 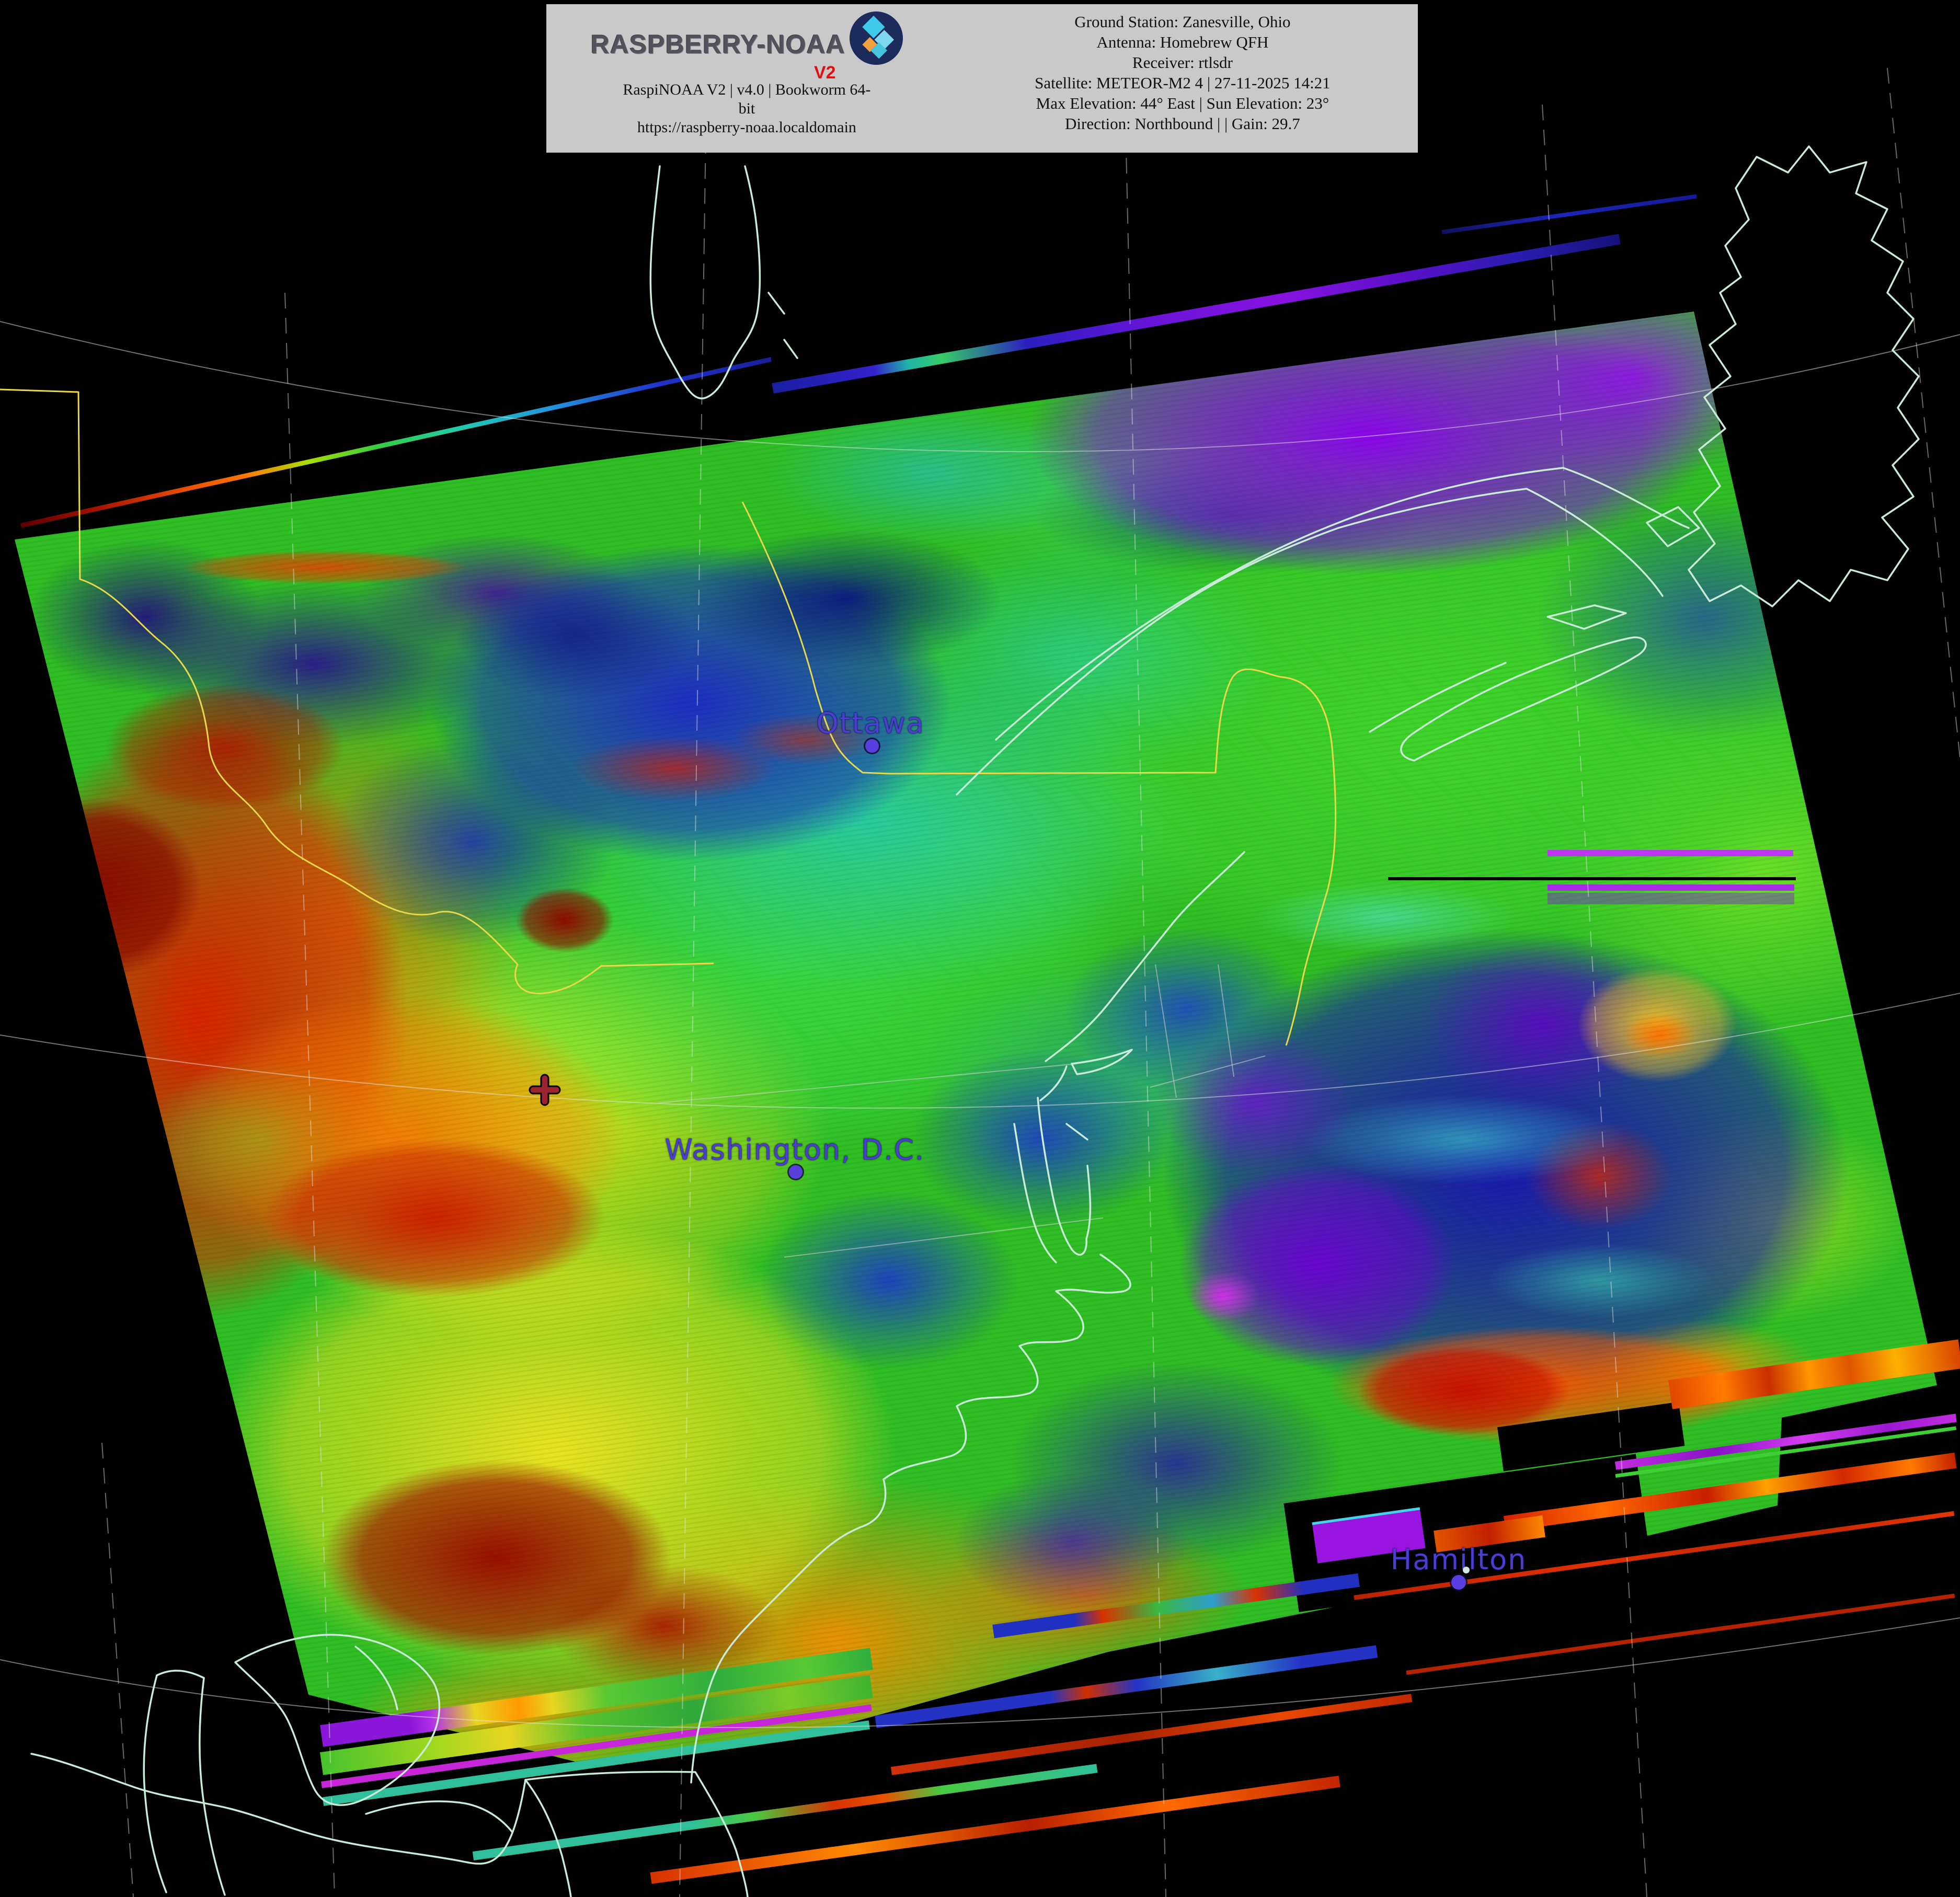 What do you see at coordinates (1569, 214) in the screenshot?
I see `noise-streak` at bounding box center [1569, 214].